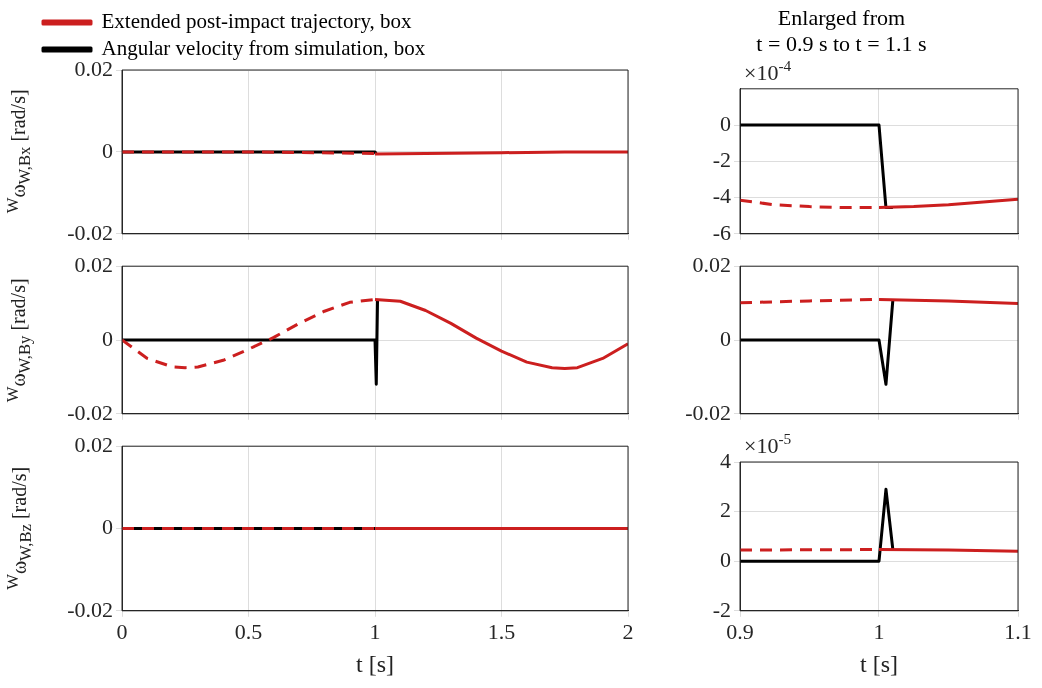 This screenshot has height=688, width=1042. Describe the element at coordinates (841, 30) in the screenshot. I see `chart-title: Enlarged from t = 0.9 s to t = 1.1 s` at that location.